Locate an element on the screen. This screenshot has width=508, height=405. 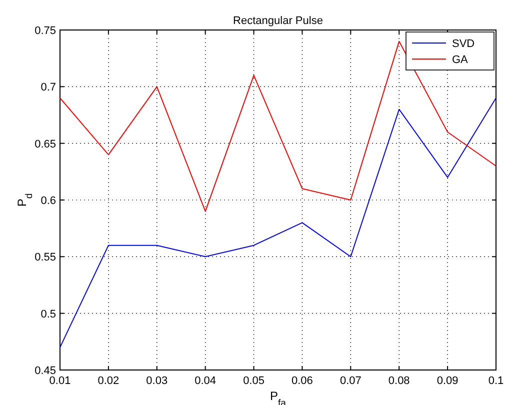
x-tick-label: 0.07 is located at coordinates (351, 381).